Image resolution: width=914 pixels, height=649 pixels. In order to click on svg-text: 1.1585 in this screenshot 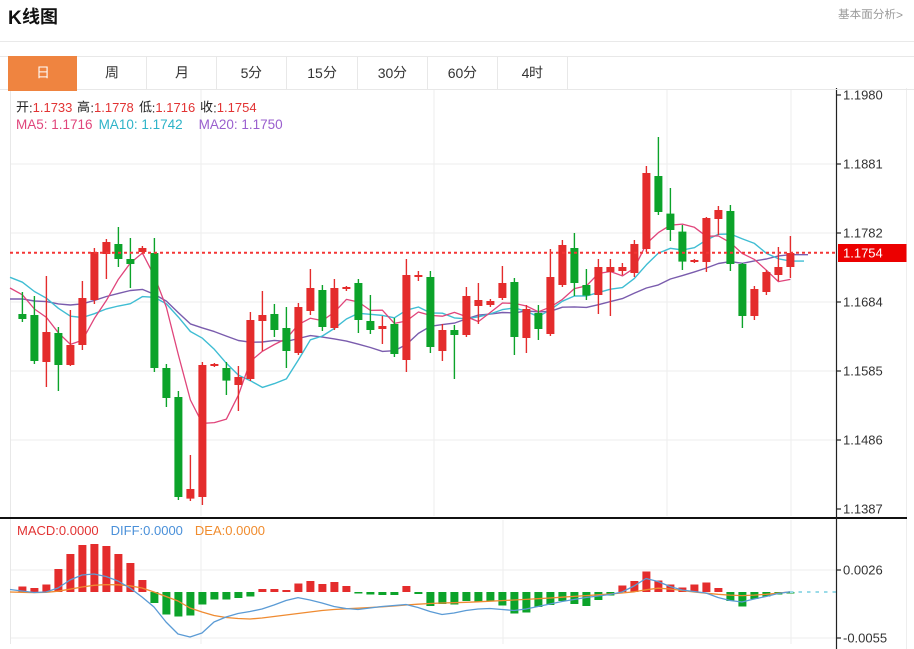, I will do `click(863, 371)`.